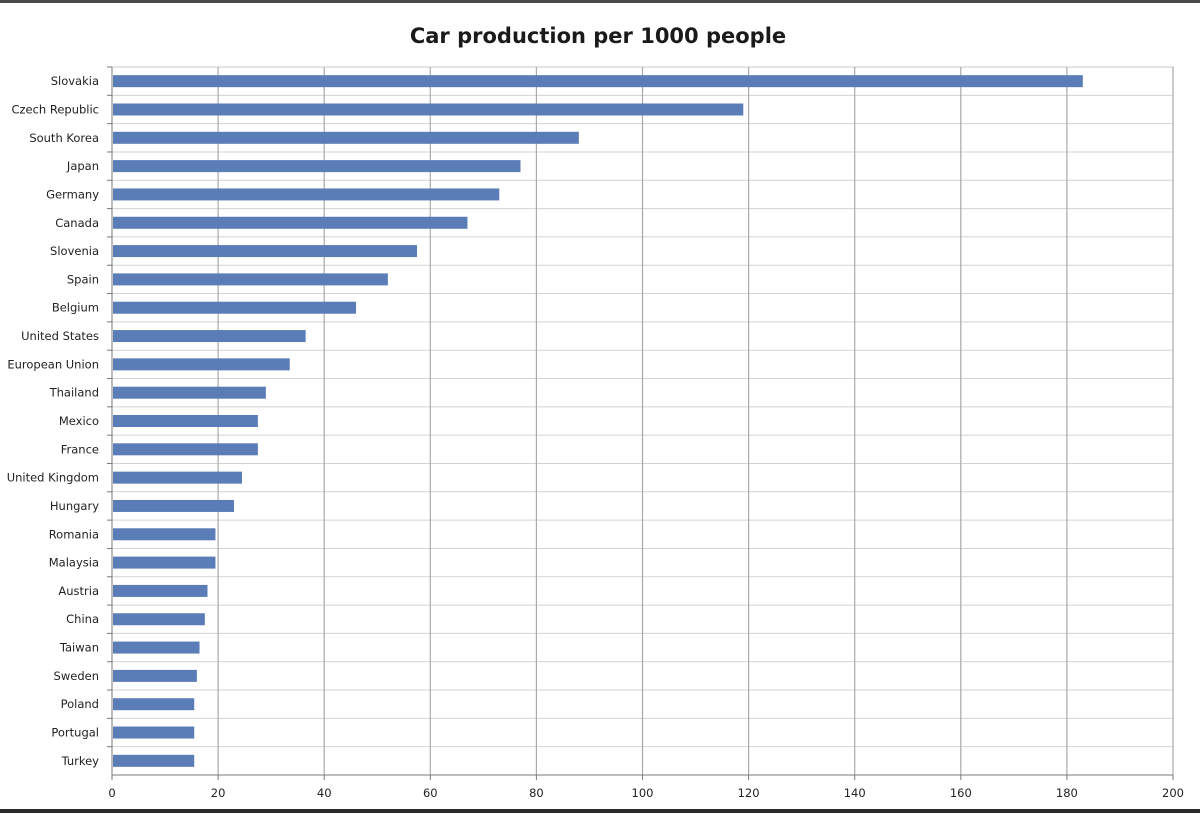  What do you see at coordinates (64, 138) in the screenshot?
I see `category-label: South Korea` at bounding box center [64, 138].